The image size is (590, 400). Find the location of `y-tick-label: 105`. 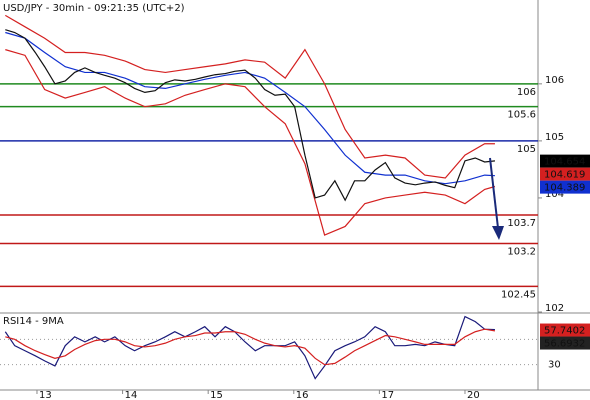

y-tick-label: 105 is located at coordinates (554, 137).